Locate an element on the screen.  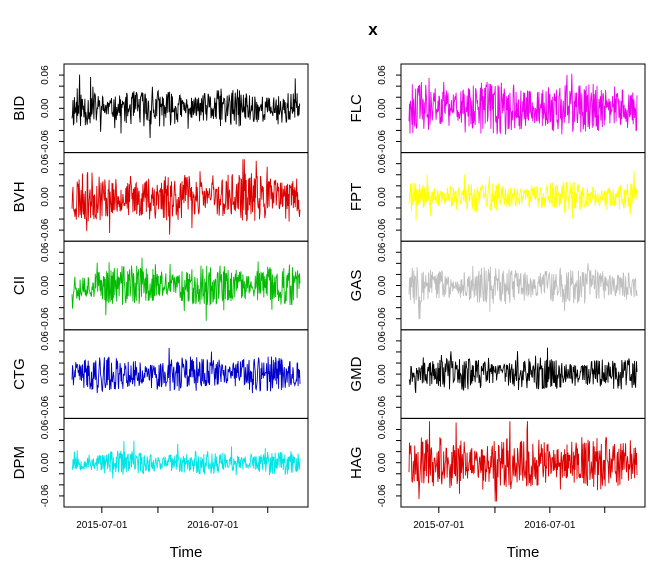
x-axis-label-right: Time is located at coordinates (523, 552).